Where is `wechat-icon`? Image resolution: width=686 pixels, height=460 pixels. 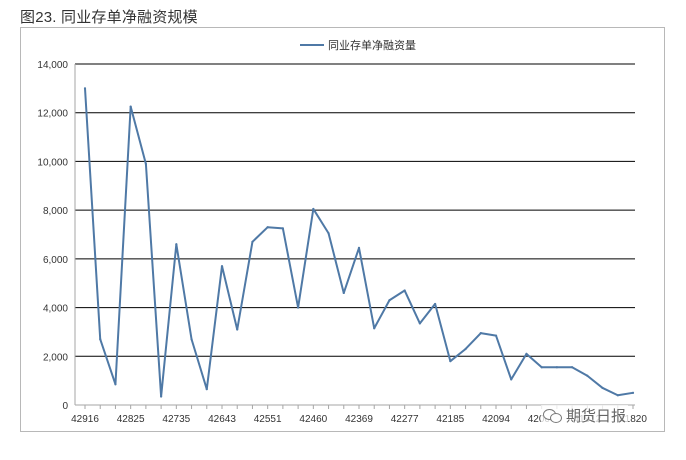 wechat-icon is located at coordinates (552, 415).